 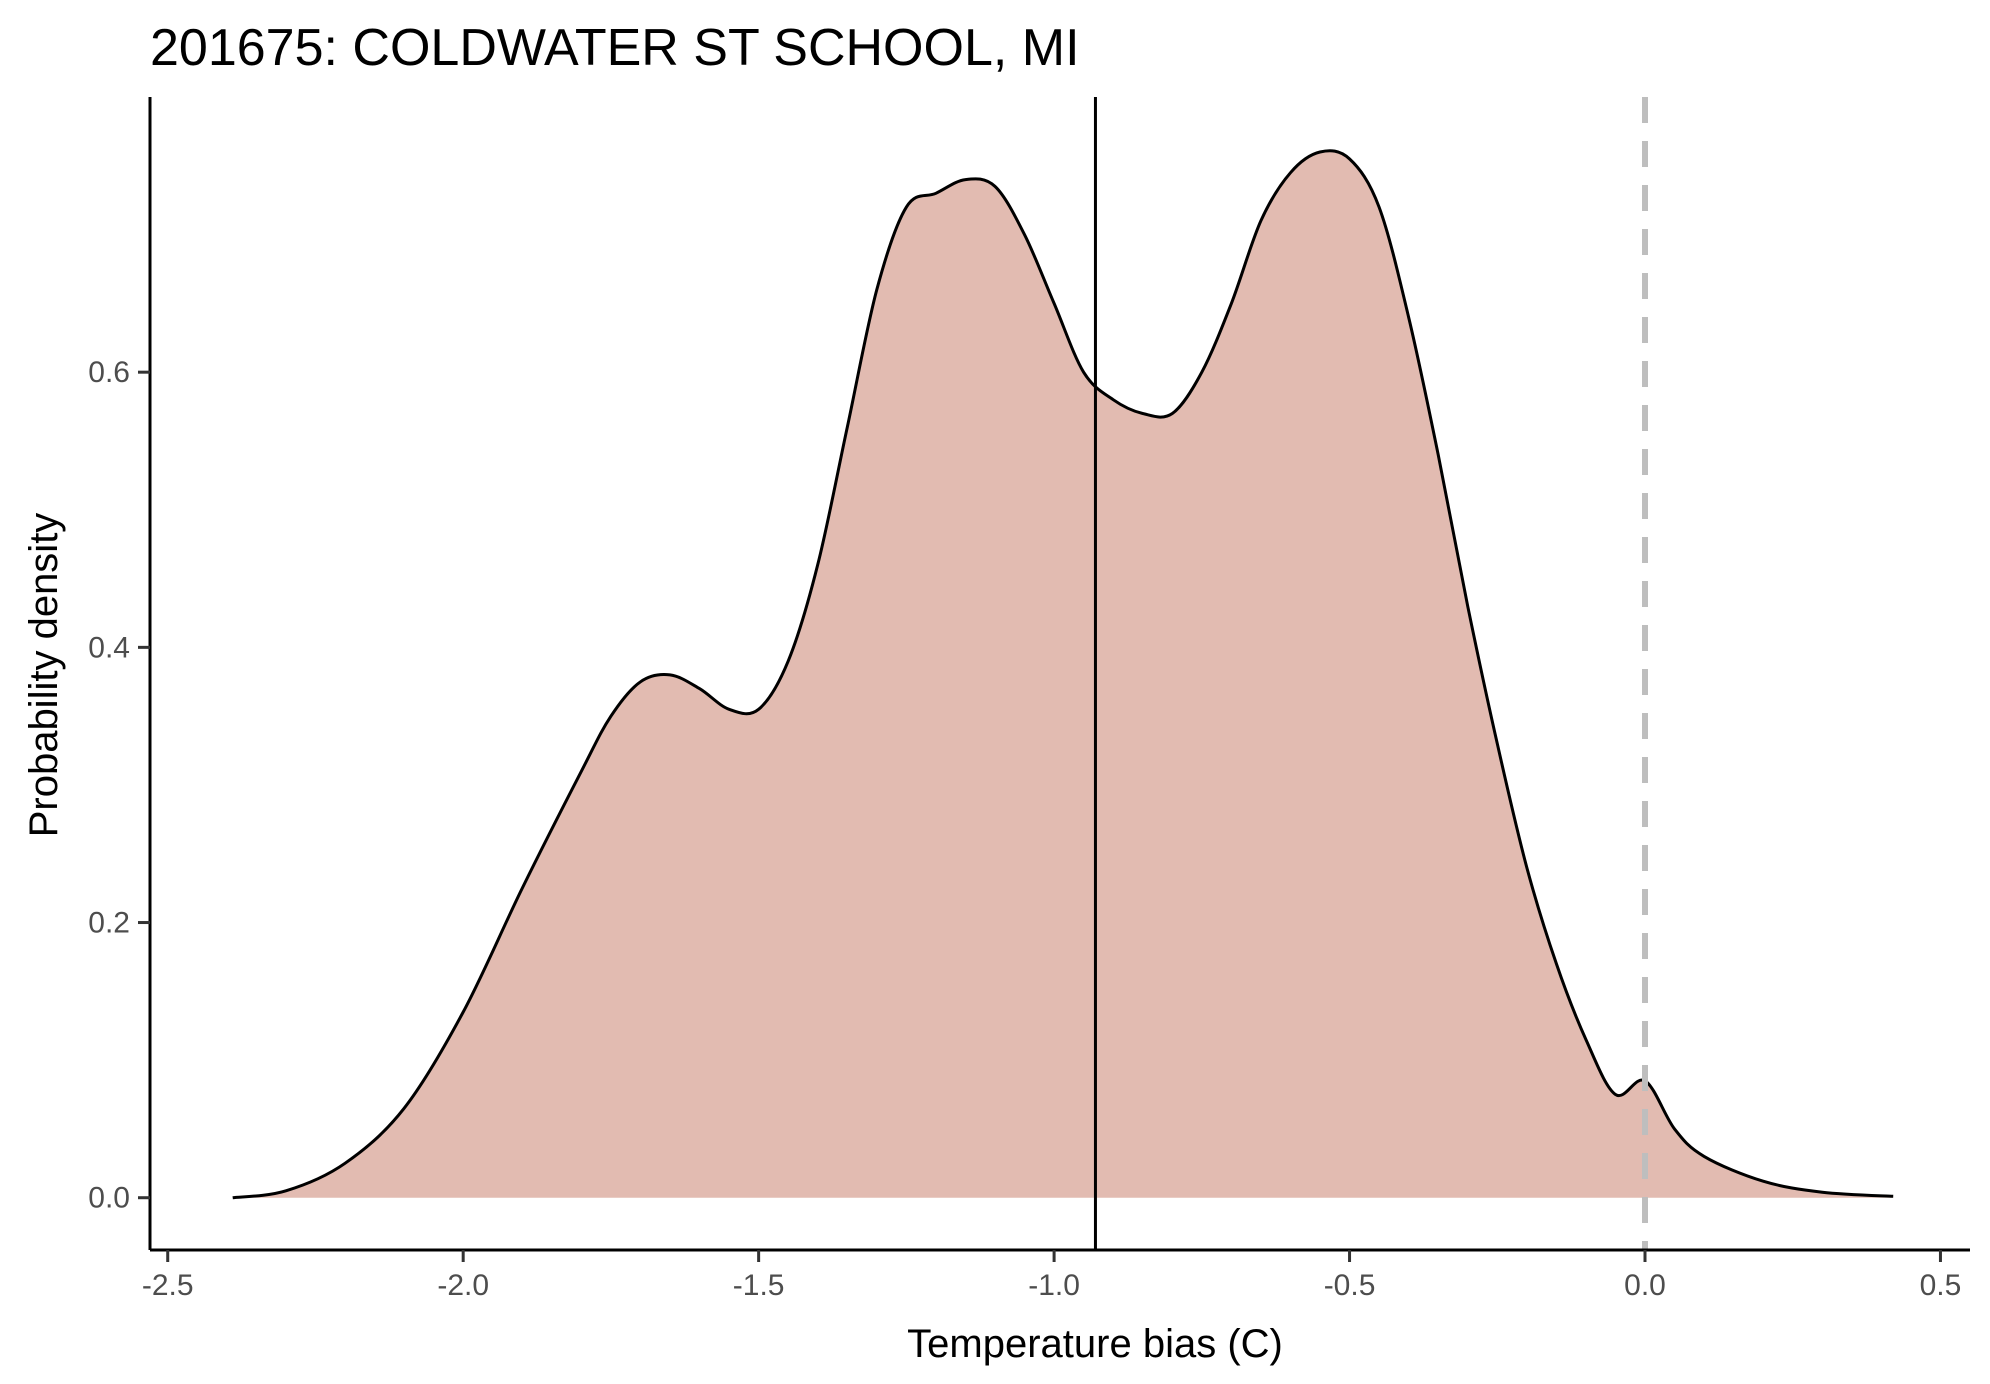 I want to click on x-tick-label: -1.5, so click(x=759, y=1285).